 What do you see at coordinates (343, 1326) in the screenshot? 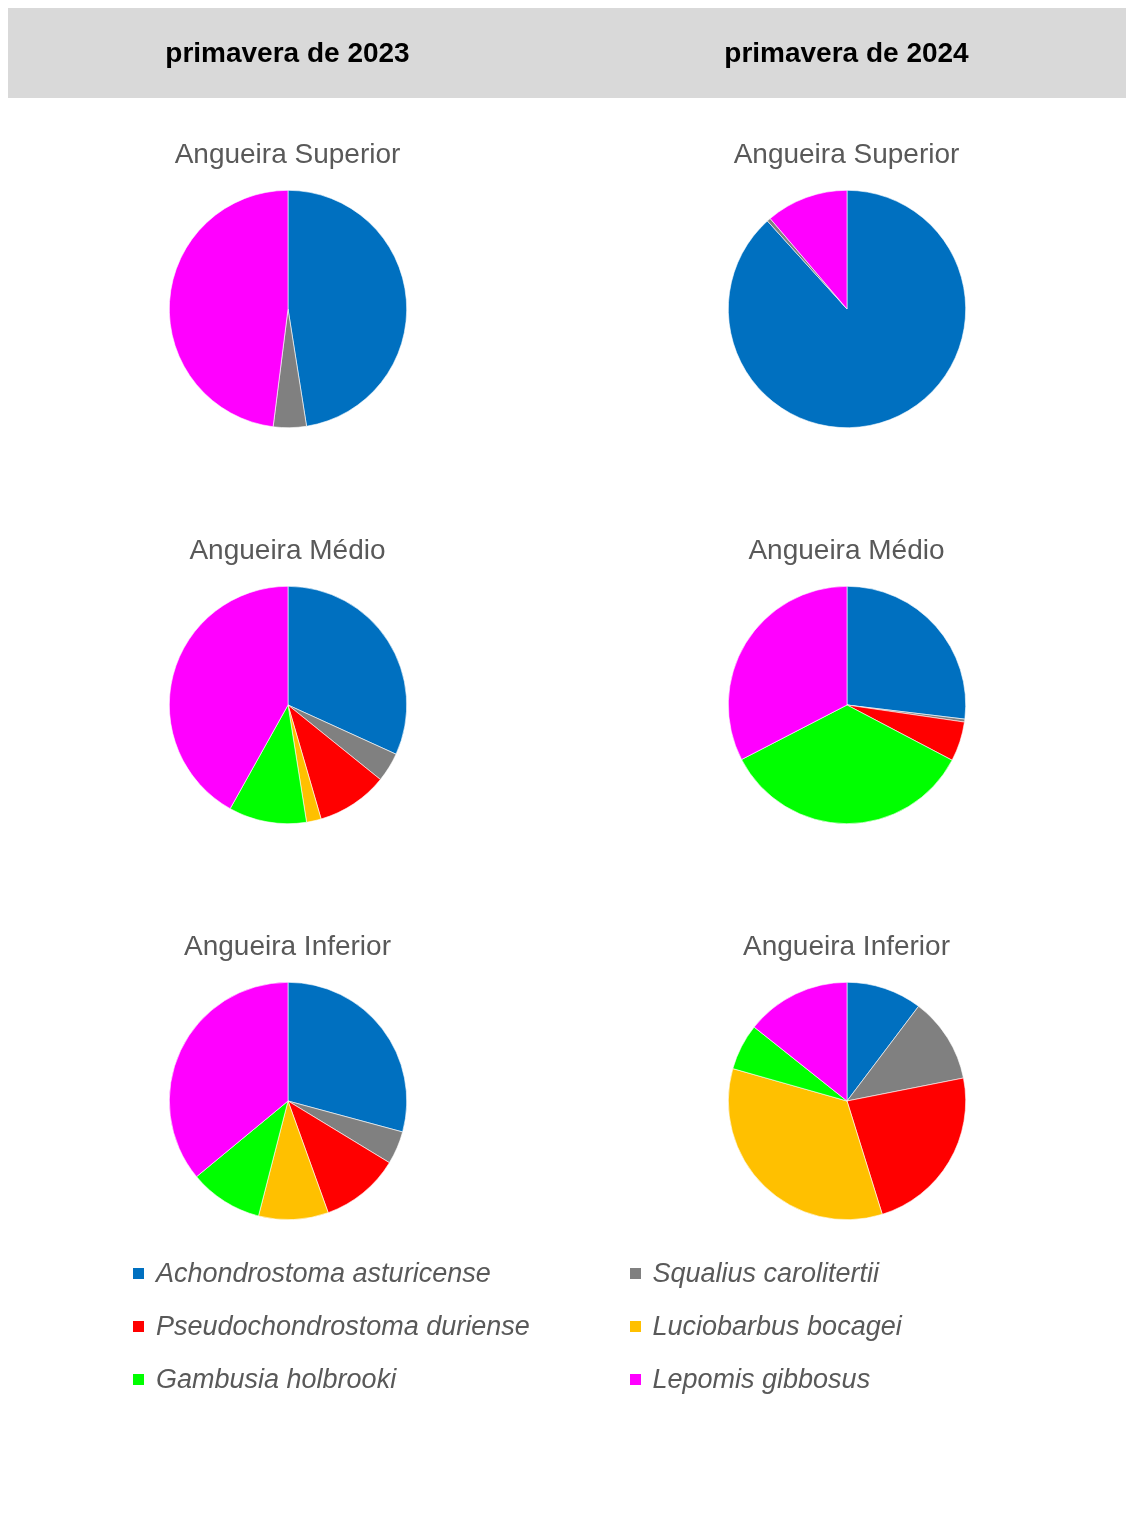
I see `legend-label: Pseudochondrostoma duriense` at bounding box center [343, 1326].